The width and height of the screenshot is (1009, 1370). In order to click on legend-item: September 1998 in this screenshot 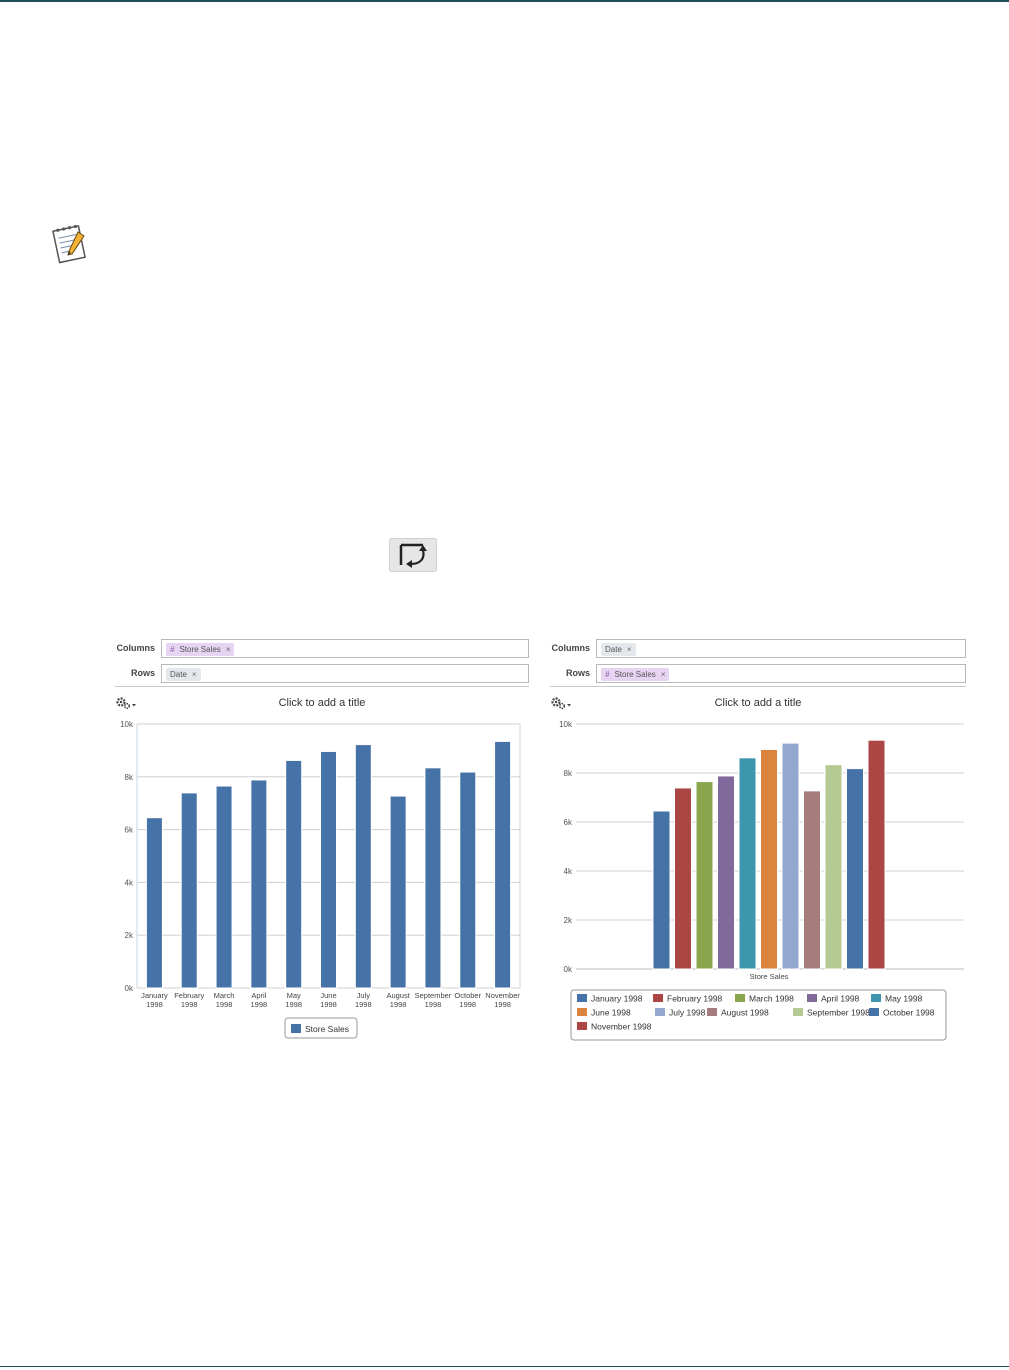, I will do `click(838, 1013)`.